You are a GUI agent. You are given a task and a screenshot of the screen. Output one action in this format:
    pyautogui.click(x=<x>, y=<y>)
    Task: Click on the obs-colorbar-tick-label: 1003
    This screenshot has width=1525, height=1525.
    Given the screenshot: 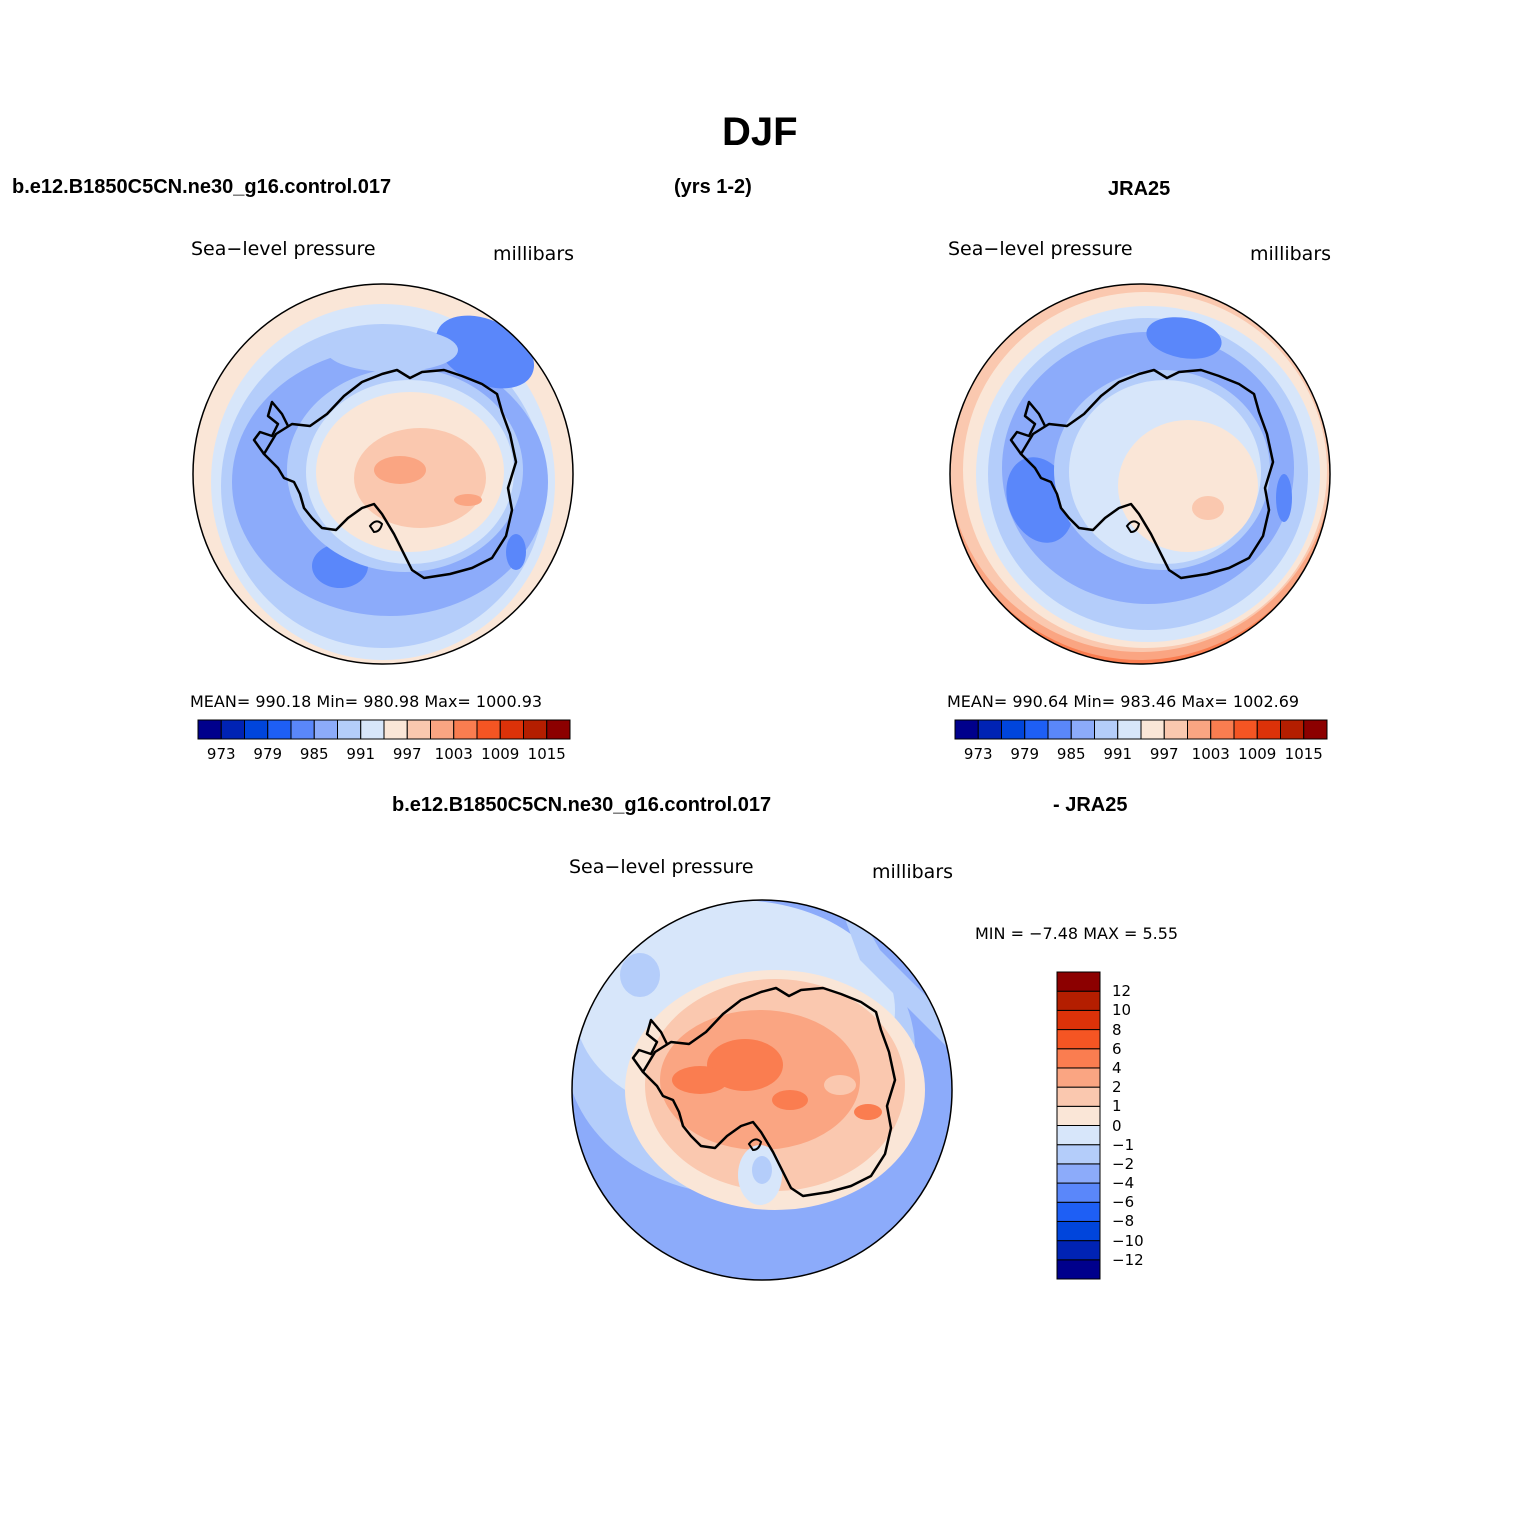 What is the action you would take?
    pyautogui.click(x=1210, y=754)
    